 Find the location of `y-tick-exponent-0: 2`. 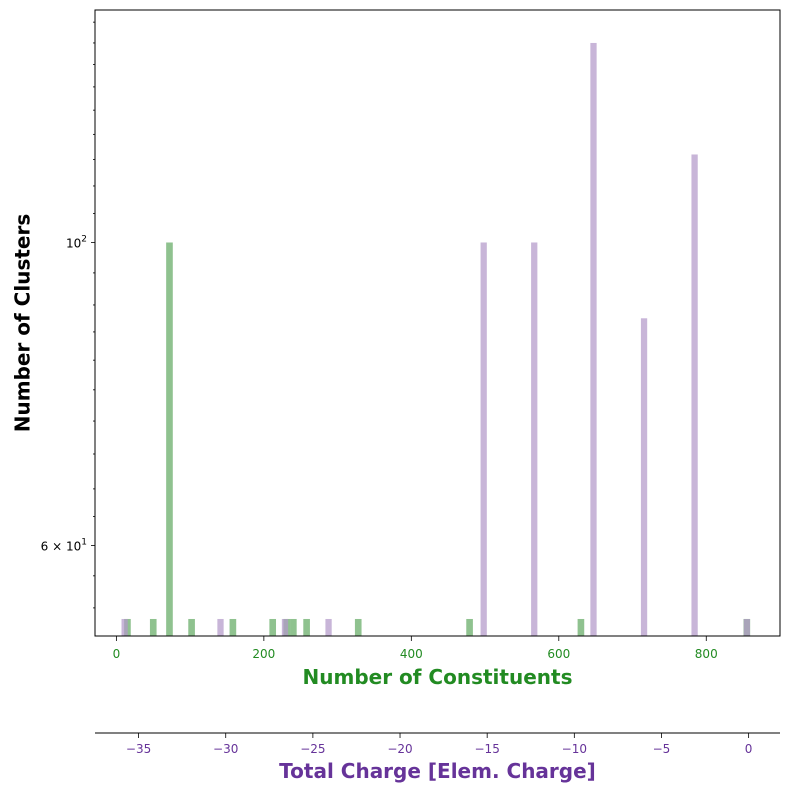

y-tick-exponent-0: 2 is located at coordinates (84, 239).